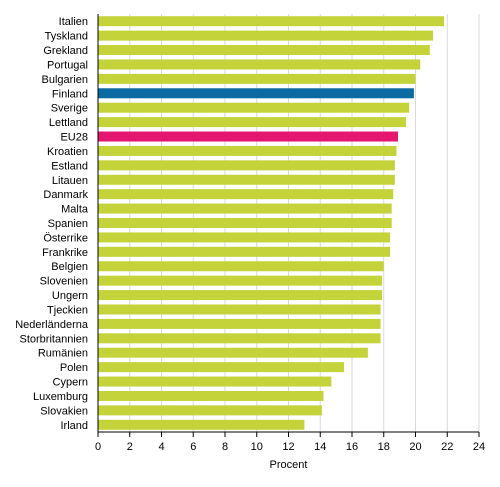 This screenshot has width=500, height=487. I want to click on x-tick-label: 14, so click(320, 447).